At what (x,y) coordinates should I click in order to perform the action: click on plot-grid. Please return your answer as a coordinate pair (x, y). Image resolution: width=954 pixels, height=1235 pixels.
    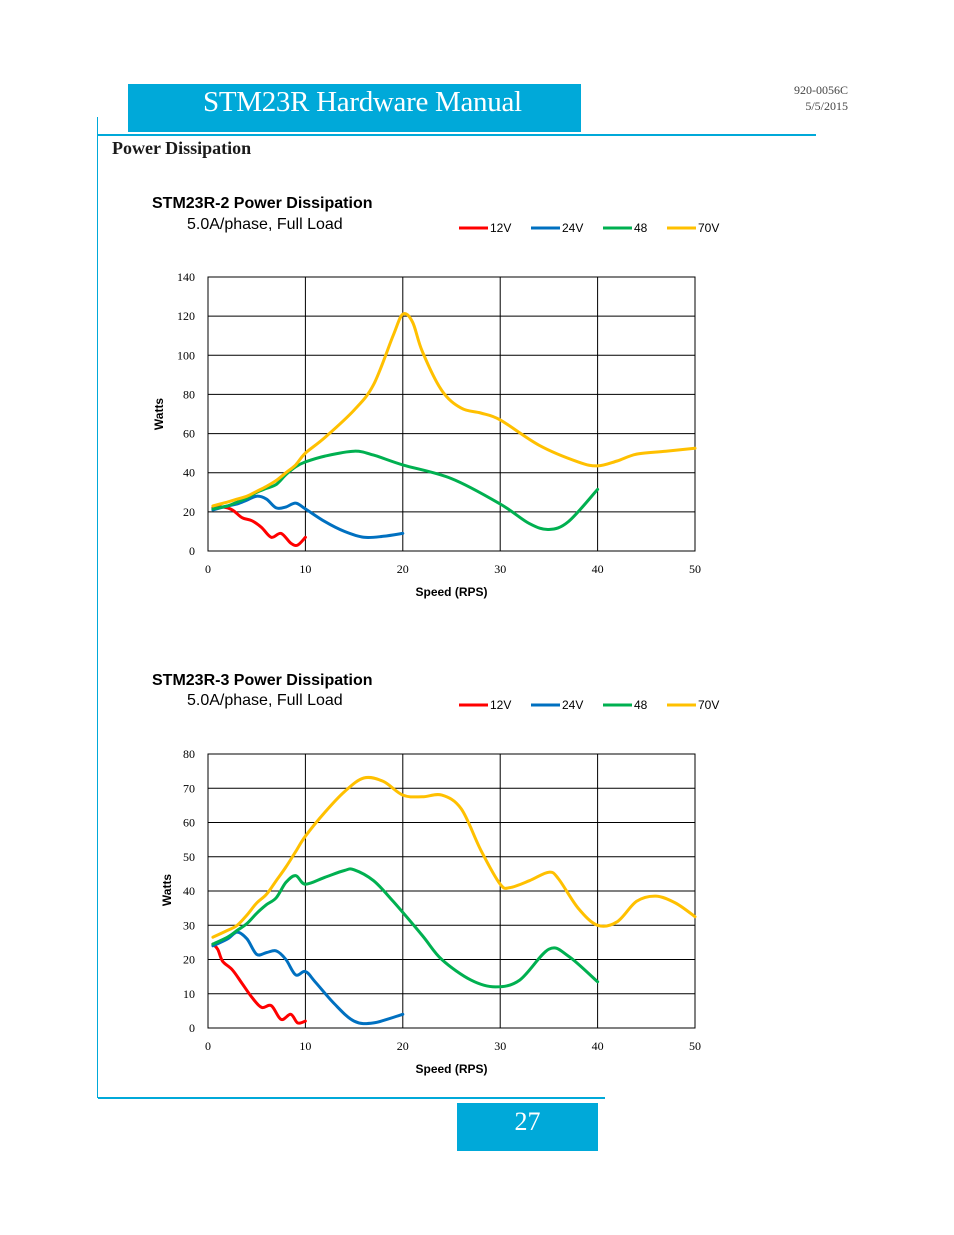
    Looking at the image, I should click on (451, 414).